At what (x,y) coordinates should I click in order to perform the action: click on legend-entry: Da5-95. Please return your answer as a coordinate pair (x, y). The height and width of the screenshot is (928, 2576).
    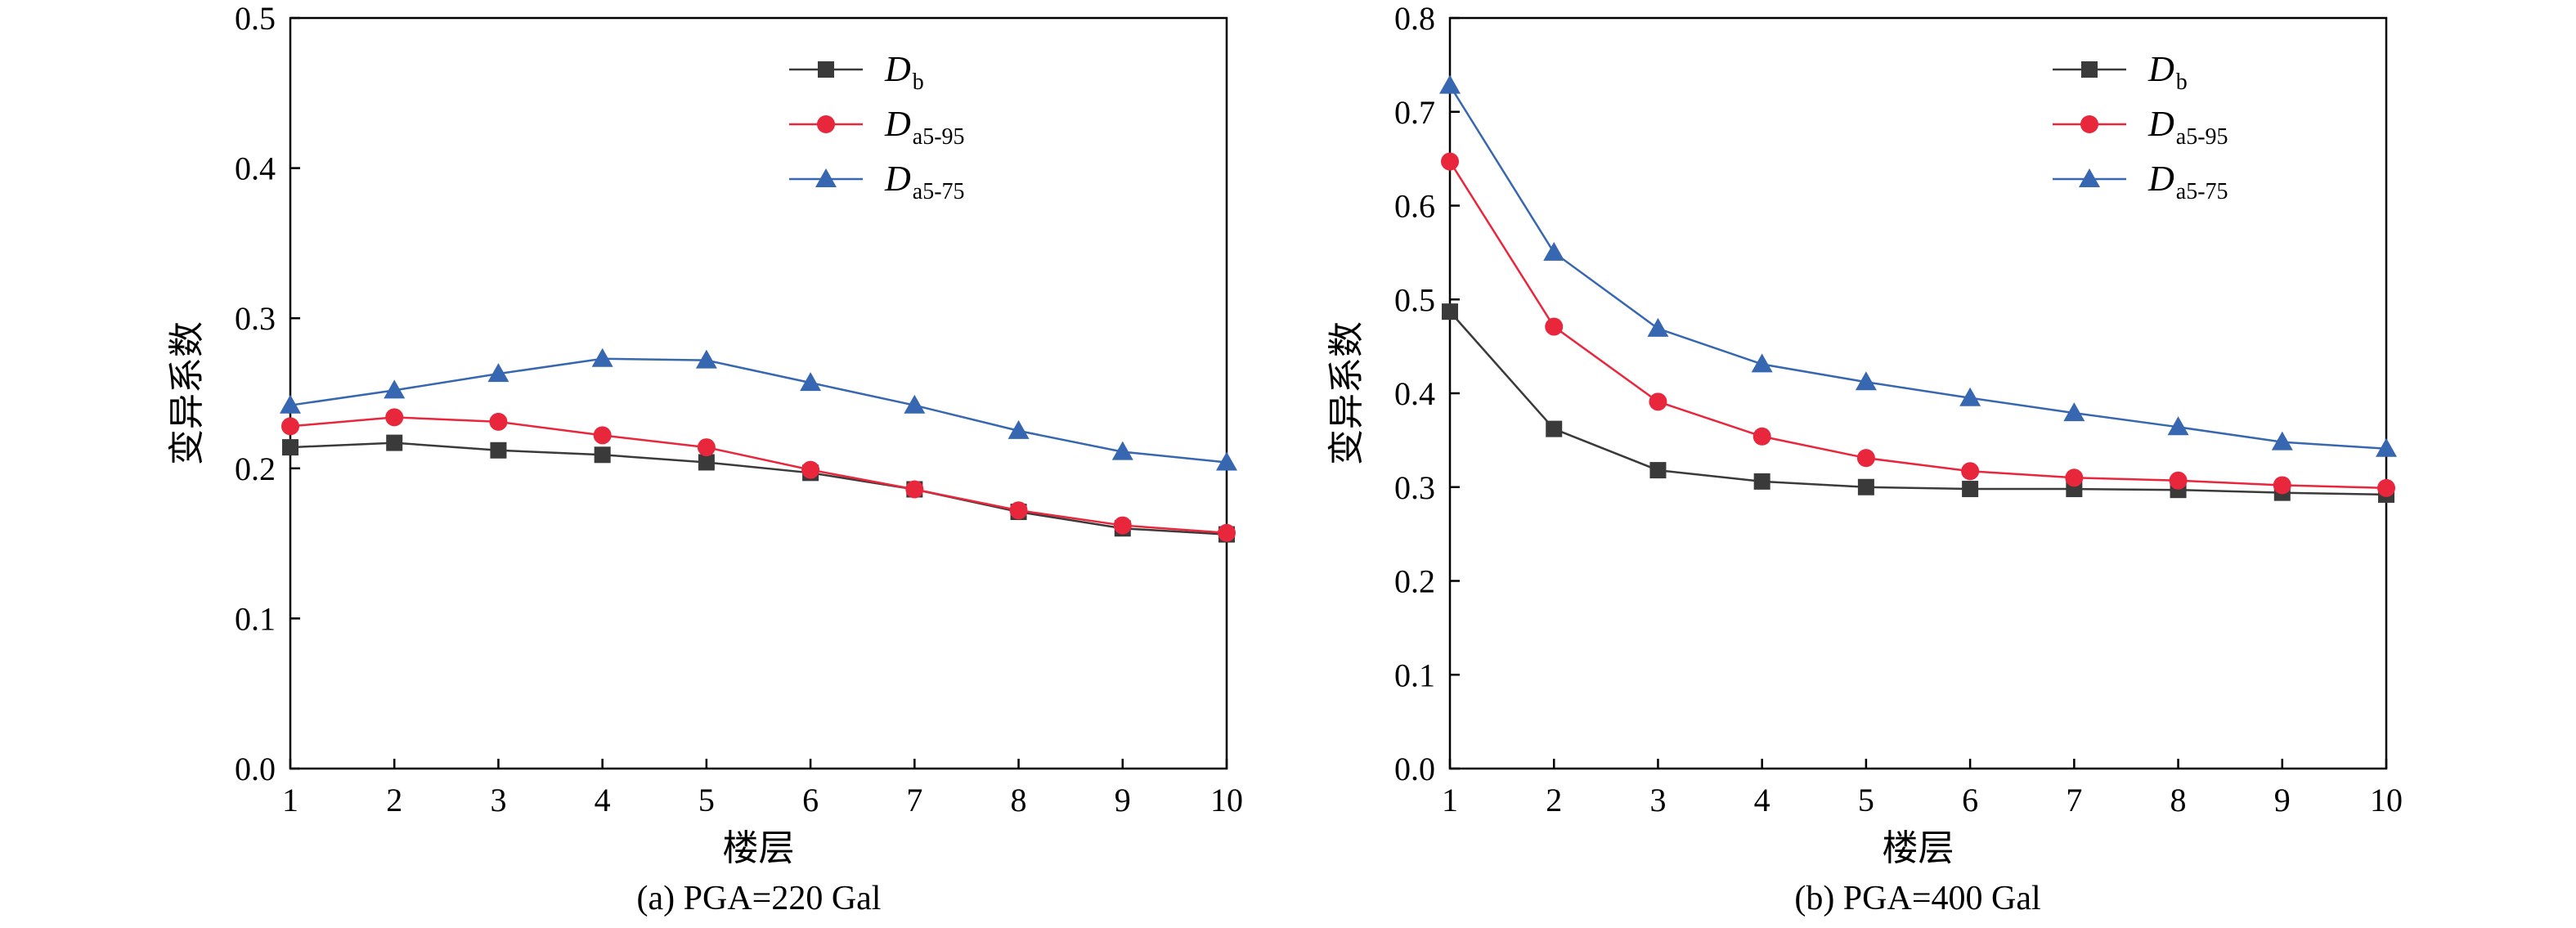
    Looking at the image, I should click on (877, 127).